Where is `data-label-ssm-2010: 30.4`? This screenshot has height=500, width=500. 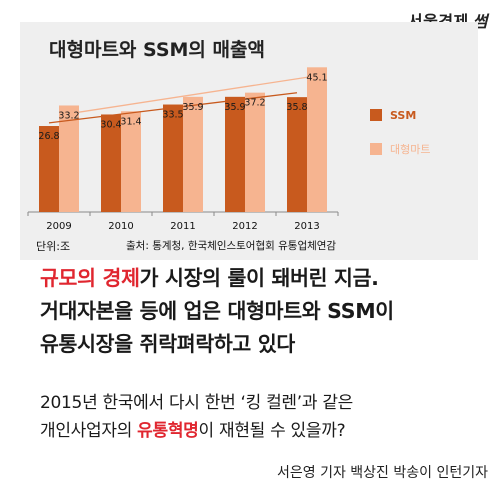
data-label-ssm-2010: 30.4 is located at coordinates (110, 124).